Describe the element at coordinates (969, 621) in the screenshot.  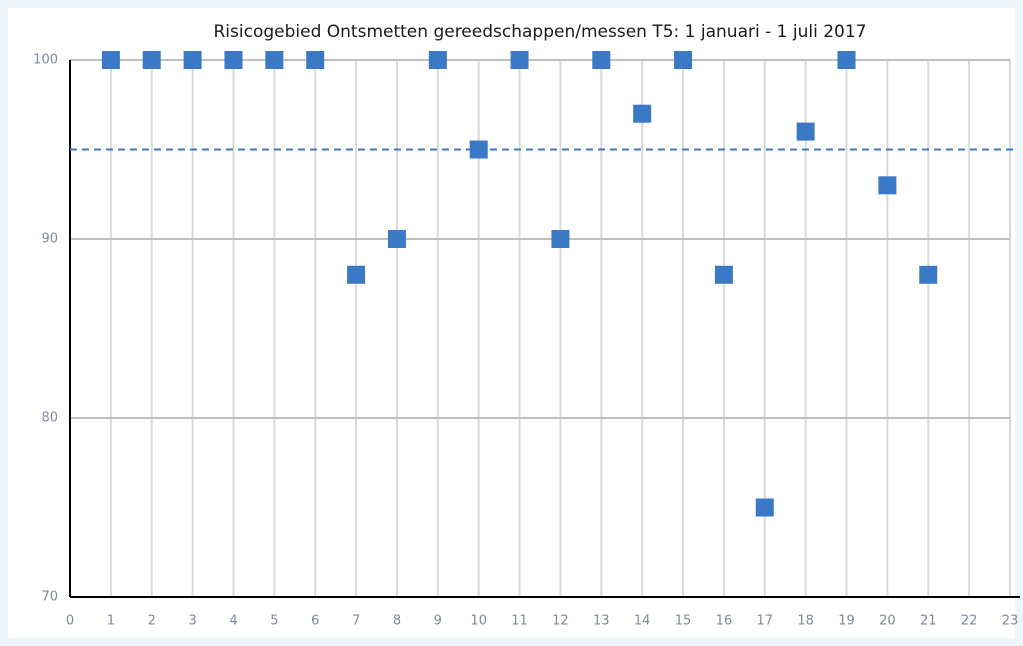
I see `x-tick-label: 22` at that location.